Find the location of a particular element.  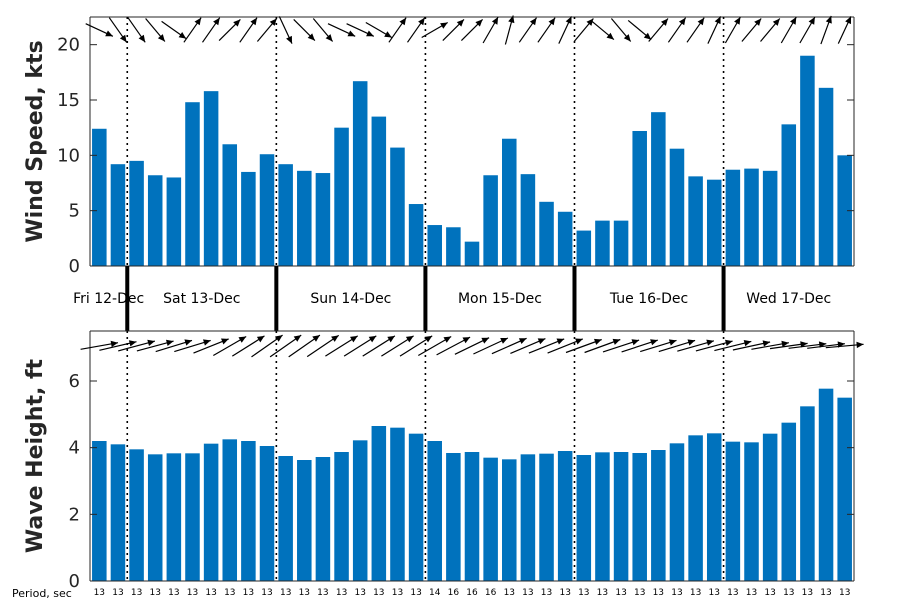

day-label: Wed 17-Dec is located at coordinates (788, 299).